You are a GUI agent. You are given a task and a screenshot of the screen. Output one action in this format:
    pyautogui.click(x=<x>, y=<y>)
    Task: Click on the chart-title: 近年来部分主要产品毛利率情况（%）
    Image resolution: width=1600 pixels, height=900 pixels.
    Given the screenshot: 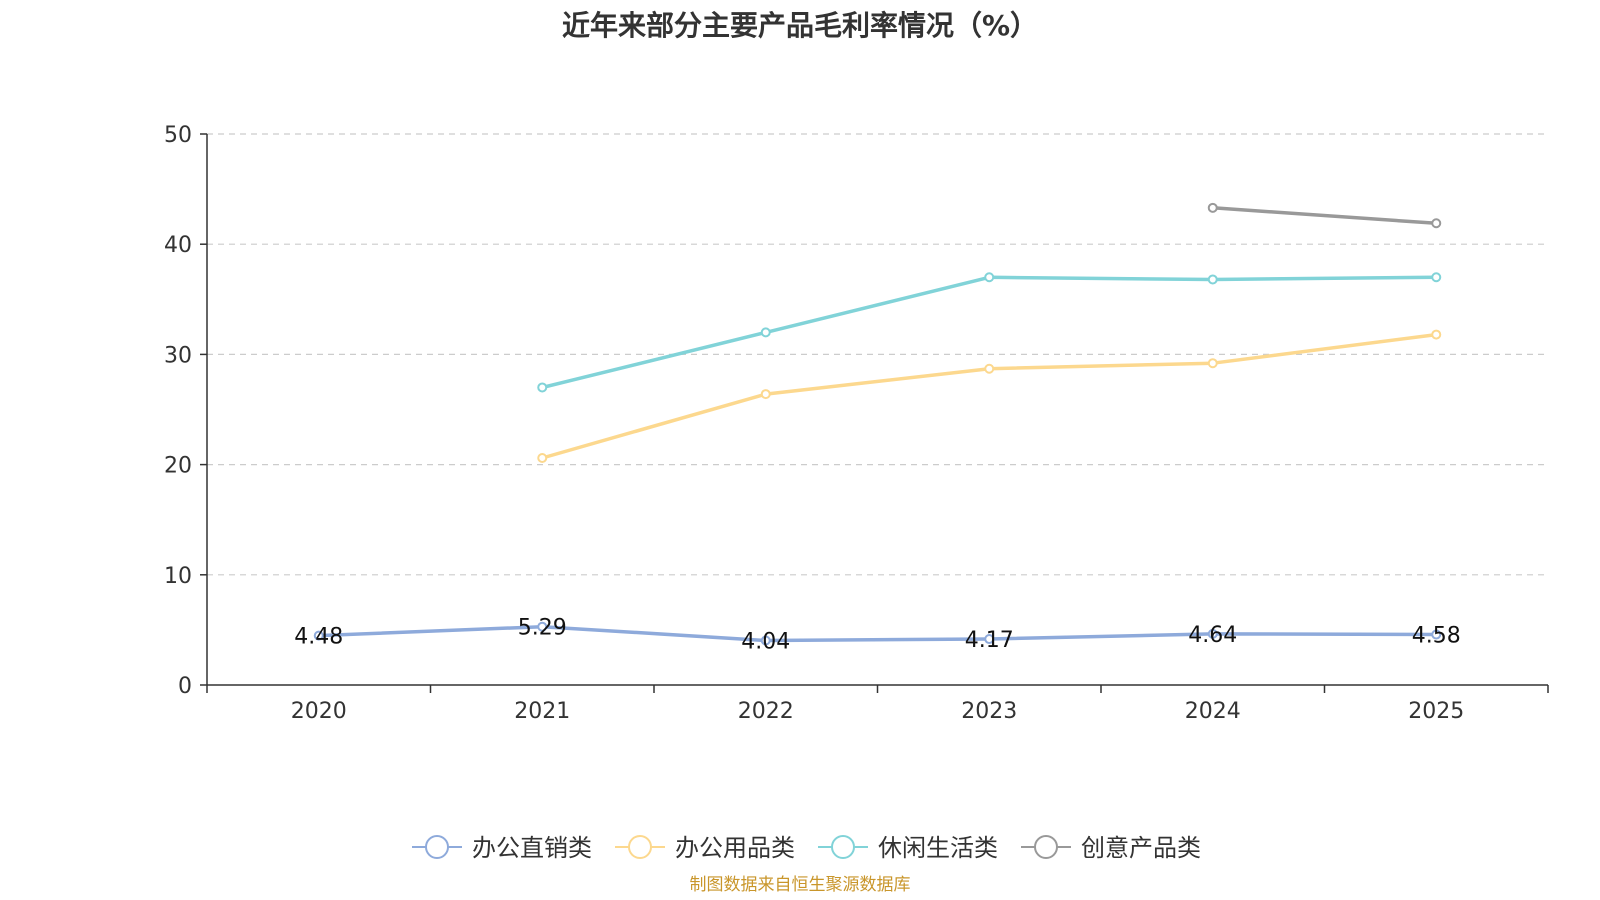 What is the action you would take?
    pyautogui.click(x=800, y=25)
    